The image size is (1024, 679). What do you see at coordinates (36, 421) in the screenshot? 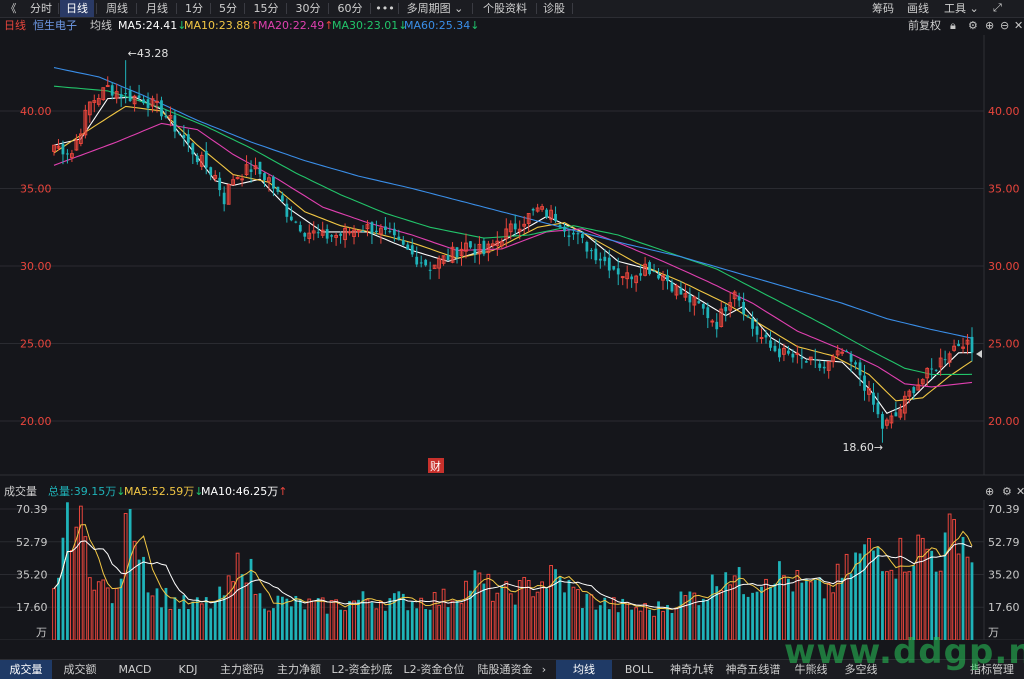
I see `price-tick-label-left: 20.00` at bounding box center [36, 421].